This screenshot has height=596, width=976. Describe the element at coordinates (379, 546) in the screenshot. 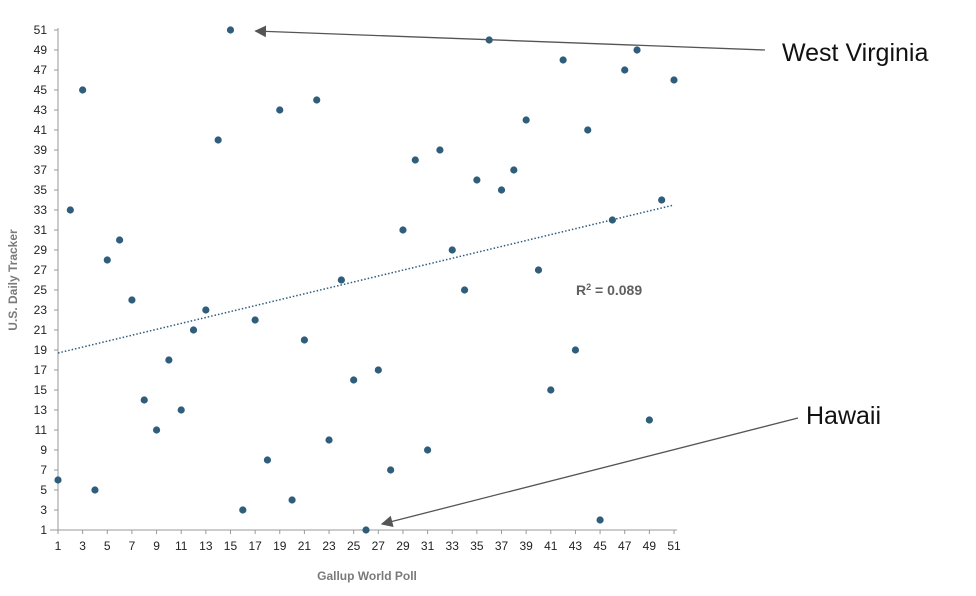

I see `x-tick-label: 27` at that location.